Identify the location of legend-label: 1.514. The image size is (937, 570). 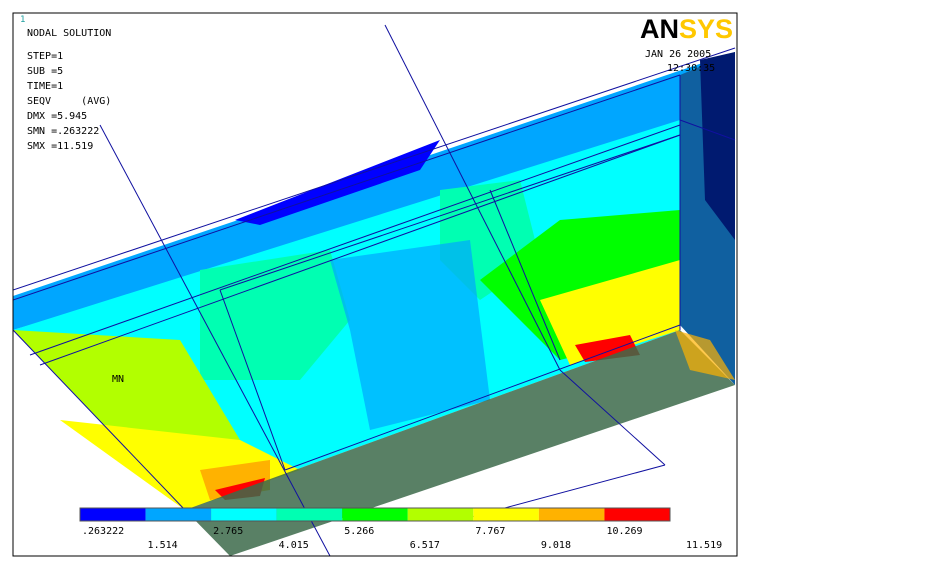
(163, 545).